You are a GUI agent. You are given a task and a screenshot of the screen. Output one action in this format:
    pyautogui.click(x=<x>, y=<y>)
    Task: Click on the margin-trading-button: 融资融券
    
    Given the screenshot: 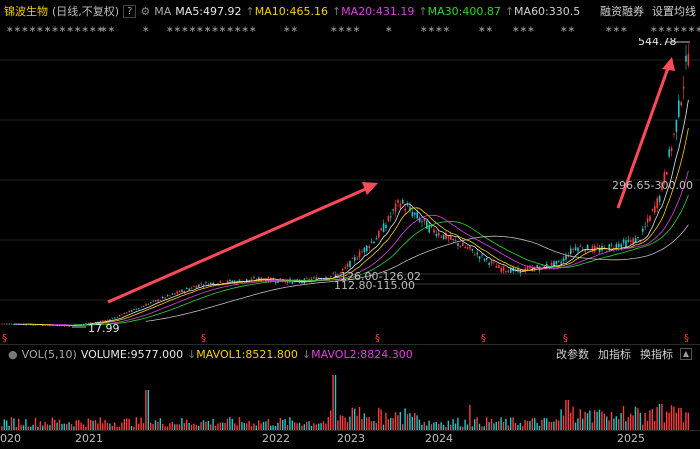 What is the action you would take?
    pyautogui.click(x=622, y=11)
    